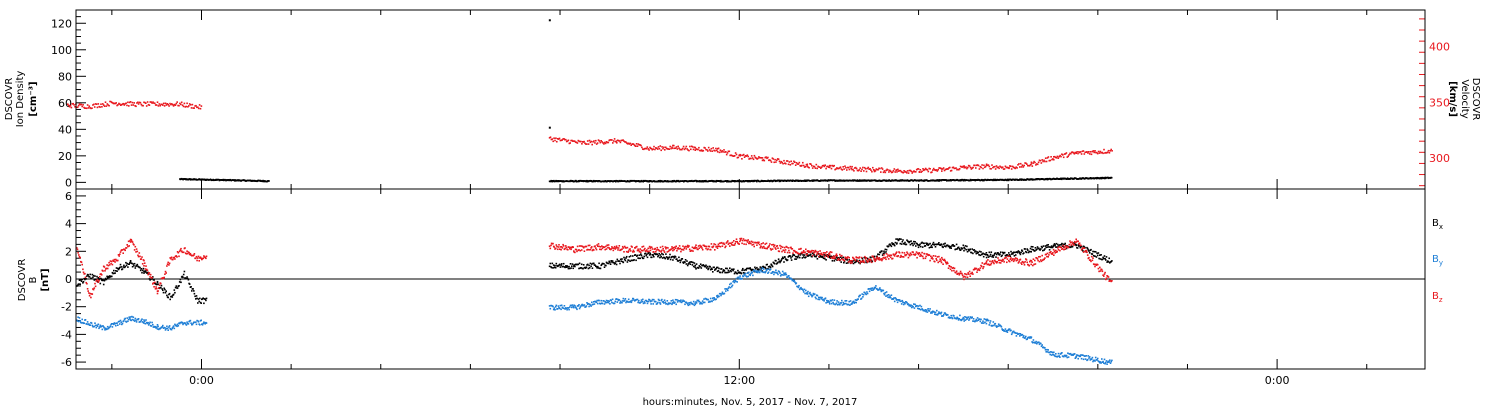  What do you see at coordinates (66, 362) in the screenshot?
I see `bottom-left-tick-label: -6` at bounding box center [66, 362].